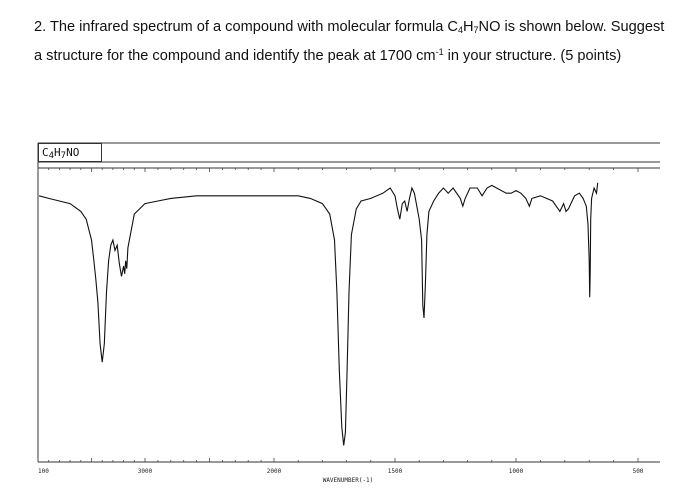  I want to click on formula-hydrogen: H, so click(468, 27).